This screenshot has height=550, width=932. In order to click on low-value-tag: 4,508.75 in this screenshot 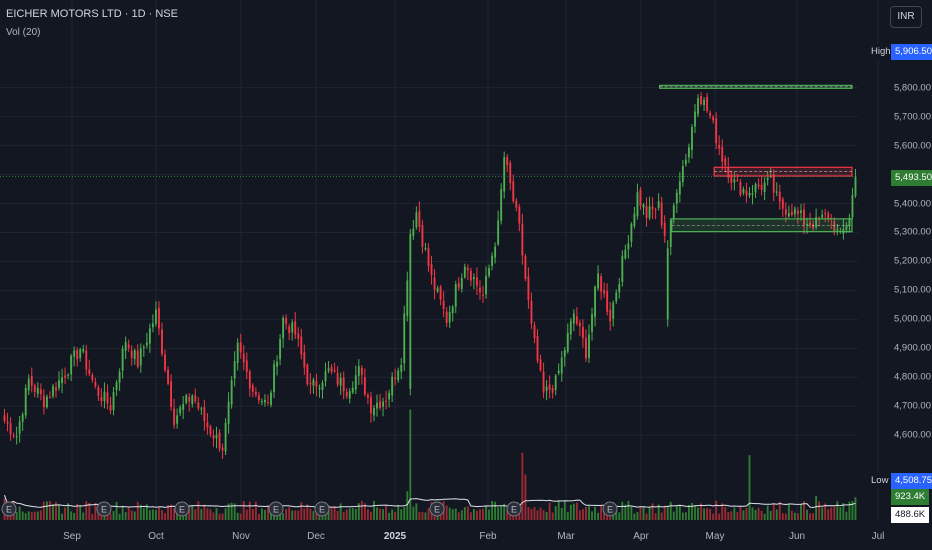, I will do `click(911, 481)`.